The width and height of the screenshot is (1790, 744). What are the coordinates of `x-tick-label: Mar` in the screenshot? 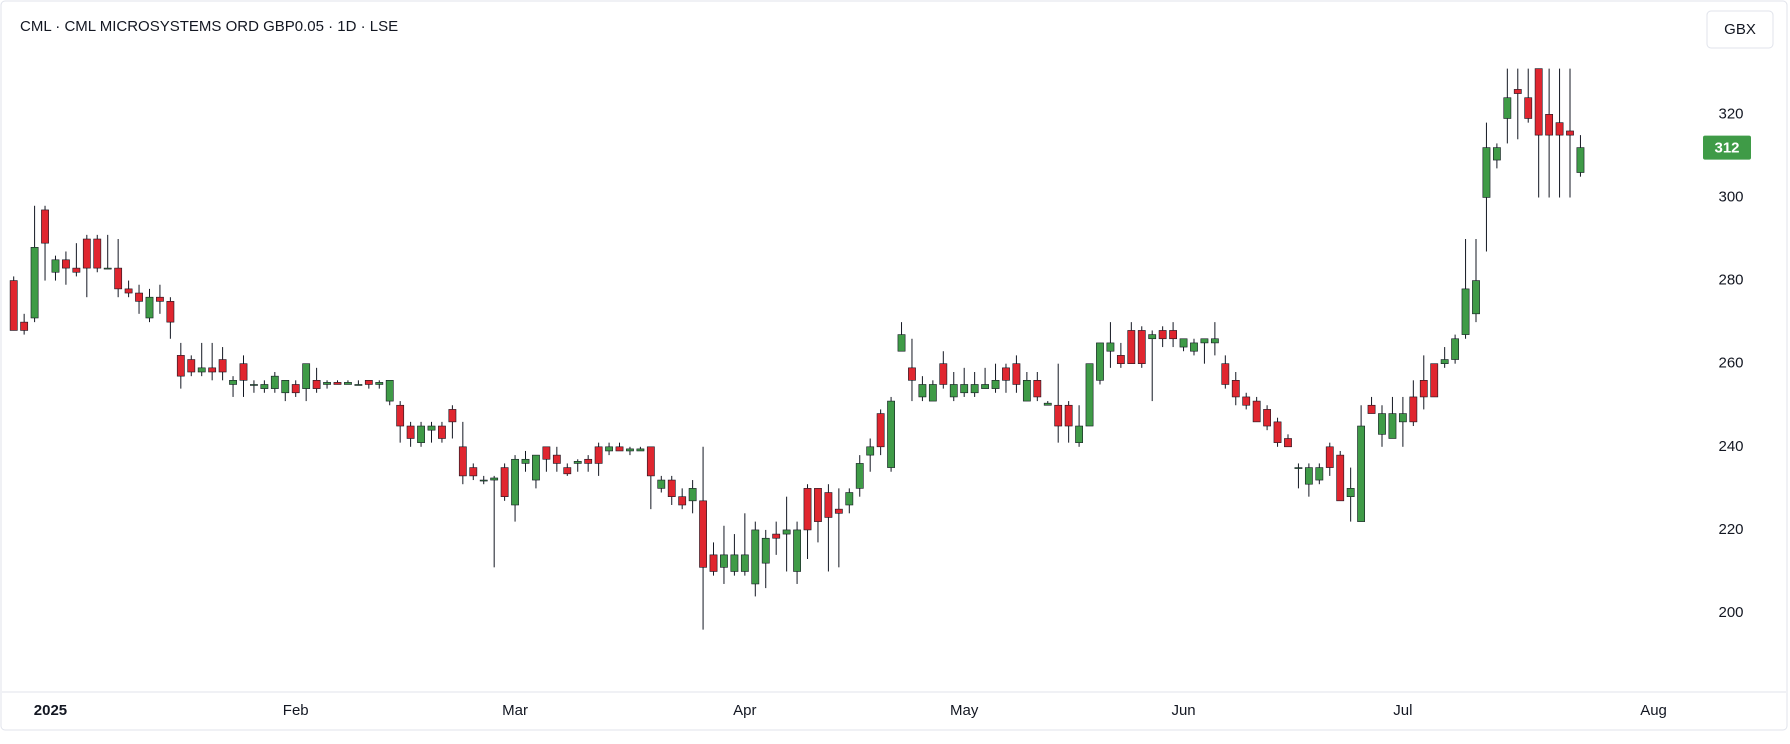 It's located at (515, 710).